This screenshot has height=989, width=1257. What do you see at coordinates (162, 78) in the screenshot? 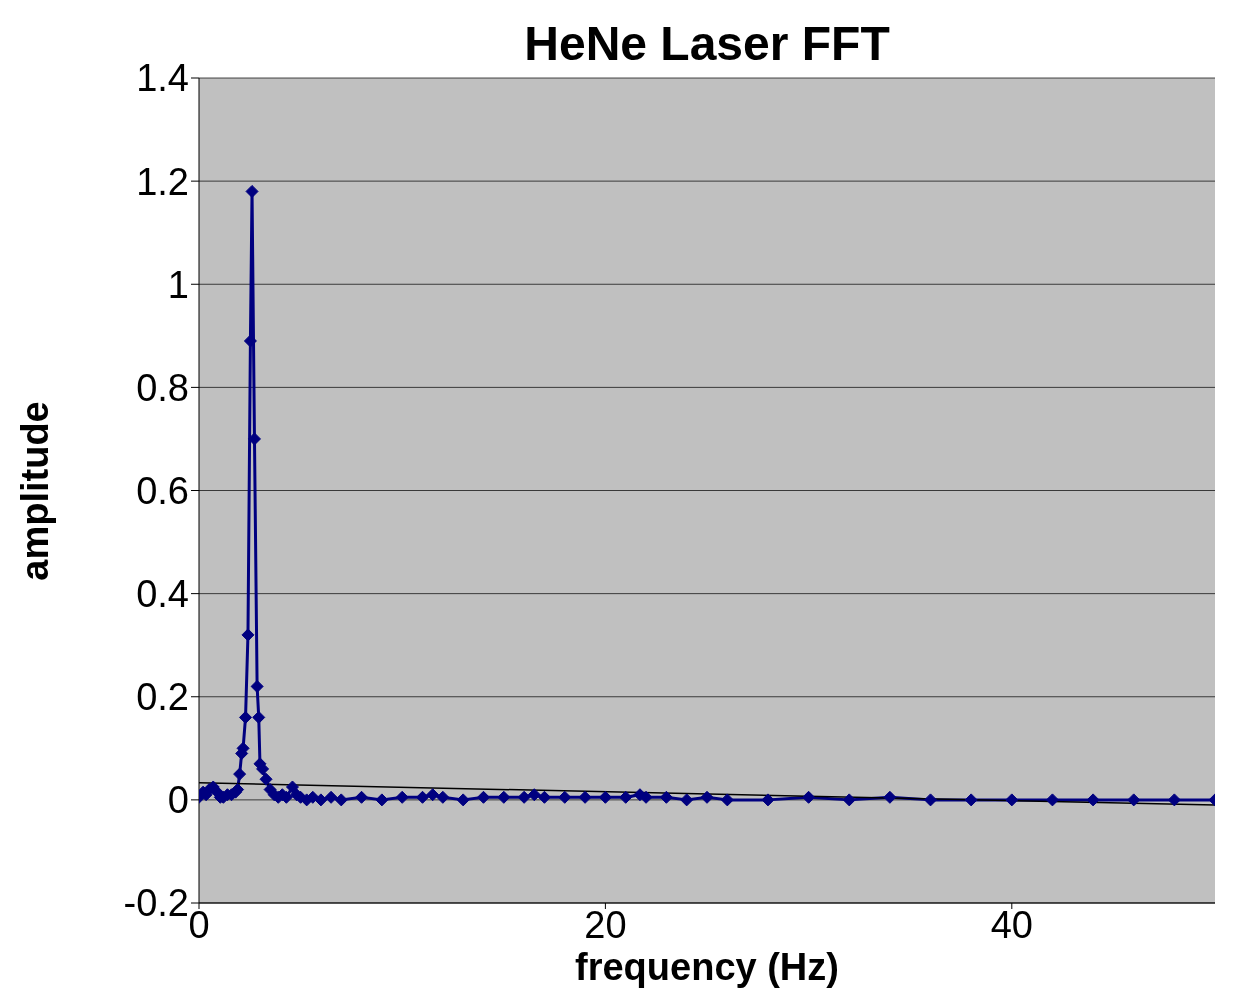
I see `y-tick-label: 1.4` at bounding box center [162, 78].